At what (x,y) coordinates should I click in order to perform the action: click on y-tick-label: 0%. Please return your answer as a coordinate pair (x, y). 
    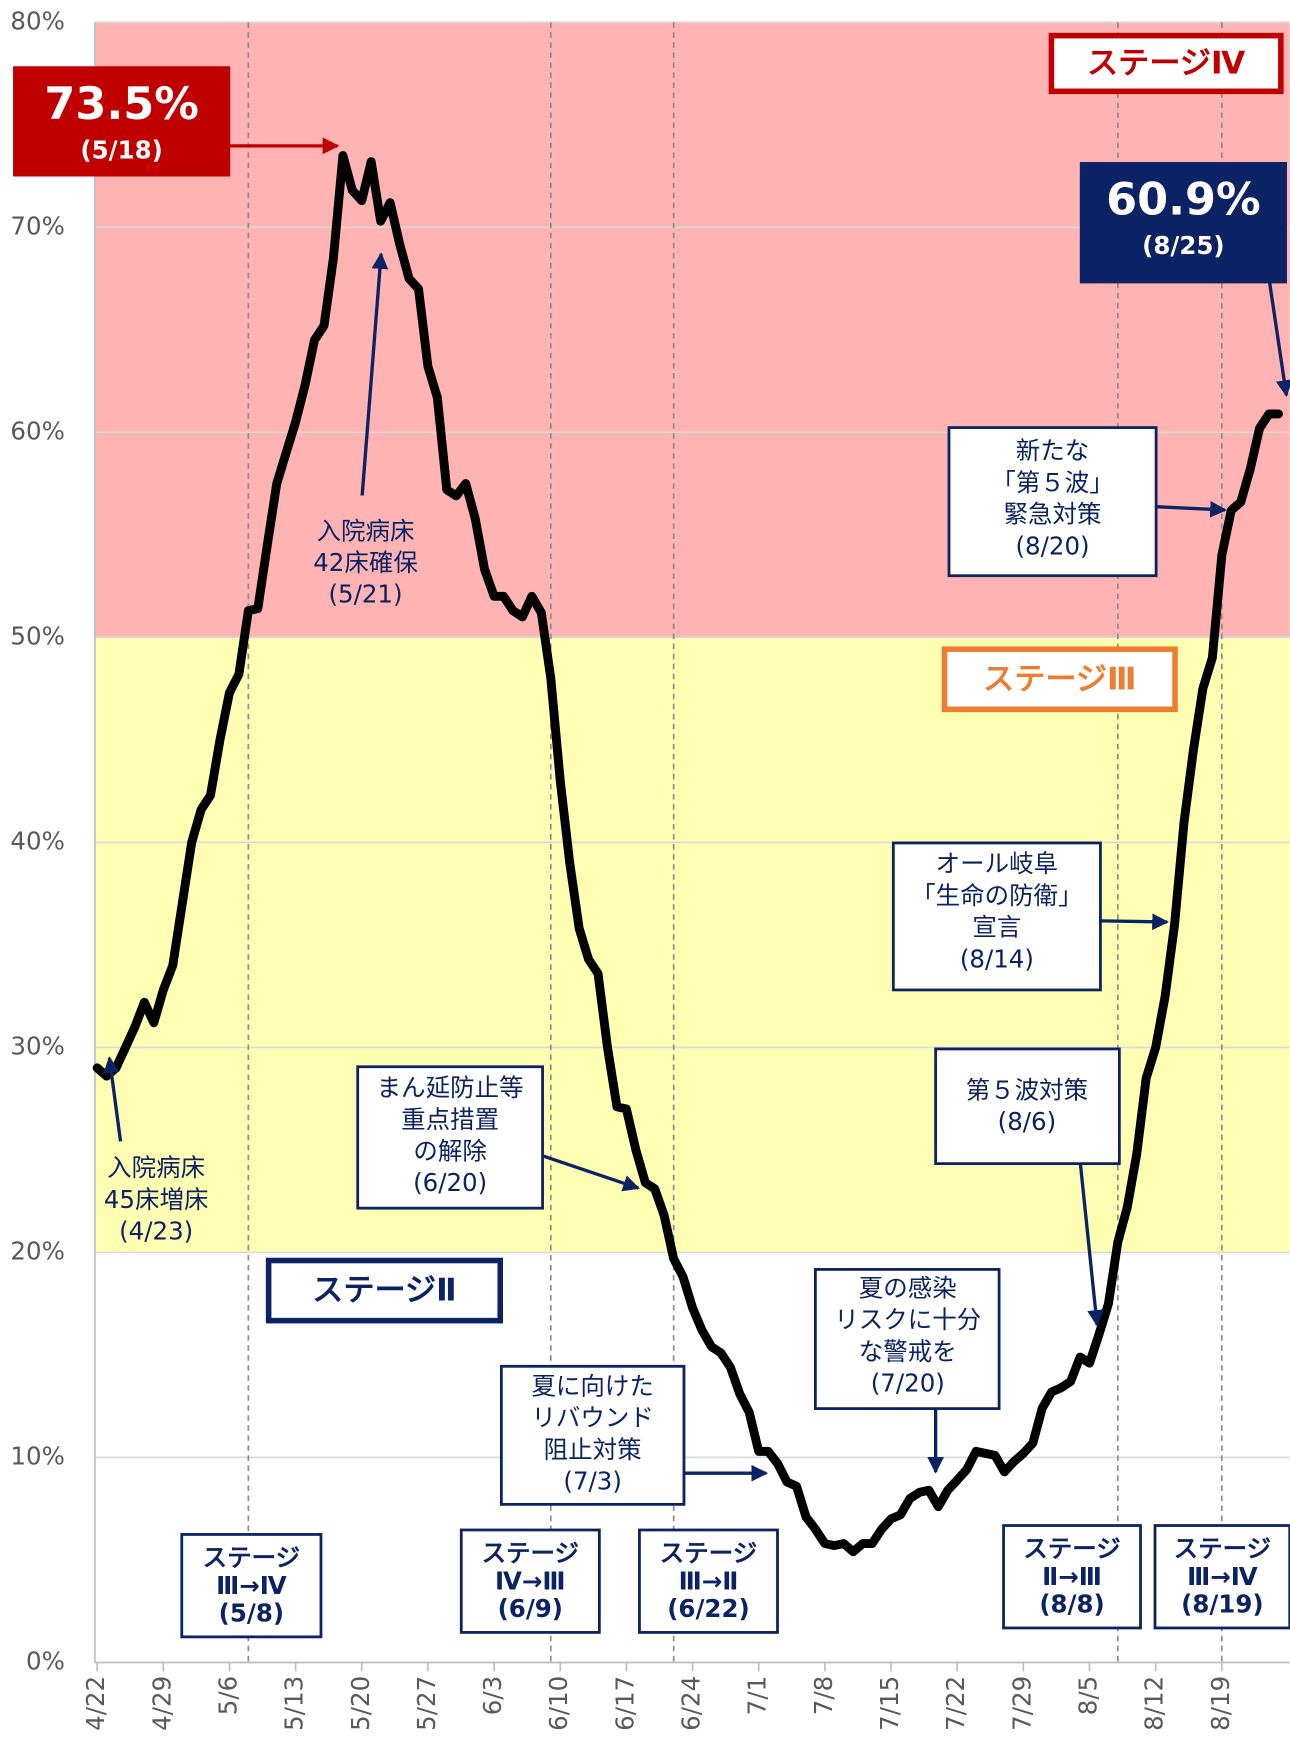
    Looking at the image, I should click on (45, 1660).